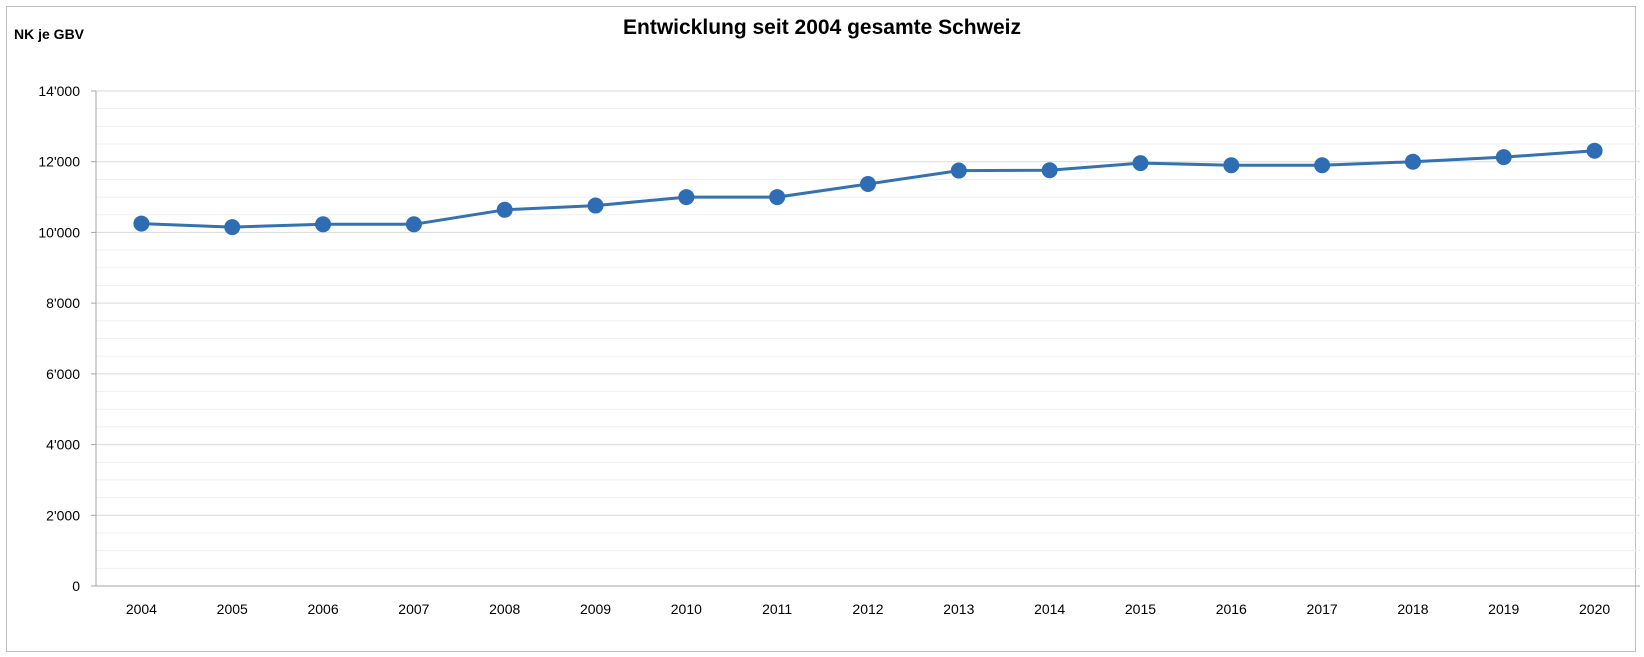 This screenshot has height=657, width=1644. I want to click on x-tick-label: 2014, so click(1049, 609).